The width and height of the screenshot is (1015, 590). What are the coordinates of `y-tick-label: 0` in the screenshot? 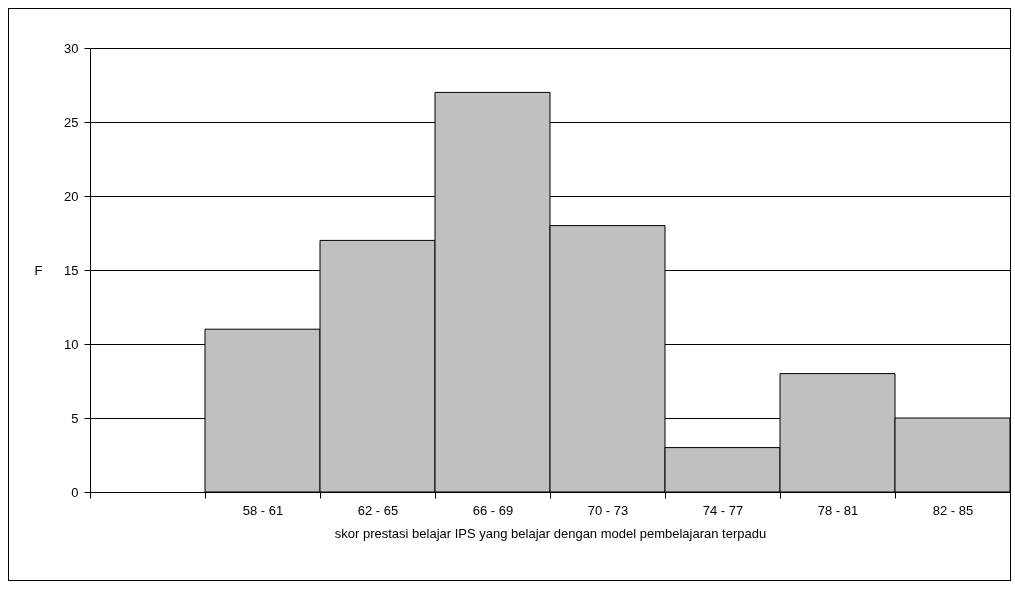 It's located at (75, 492).